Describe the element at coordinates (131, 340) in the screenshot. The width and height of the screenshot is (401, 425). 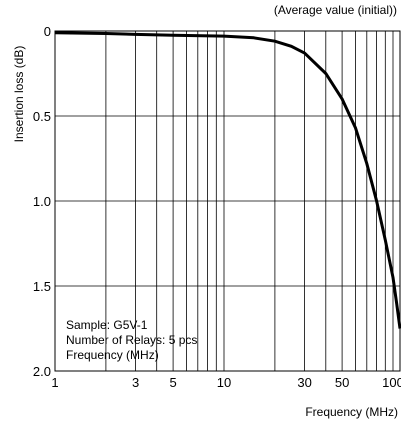
I see `annotation-line-2: Number of Relays: 5 pcs` at that location.